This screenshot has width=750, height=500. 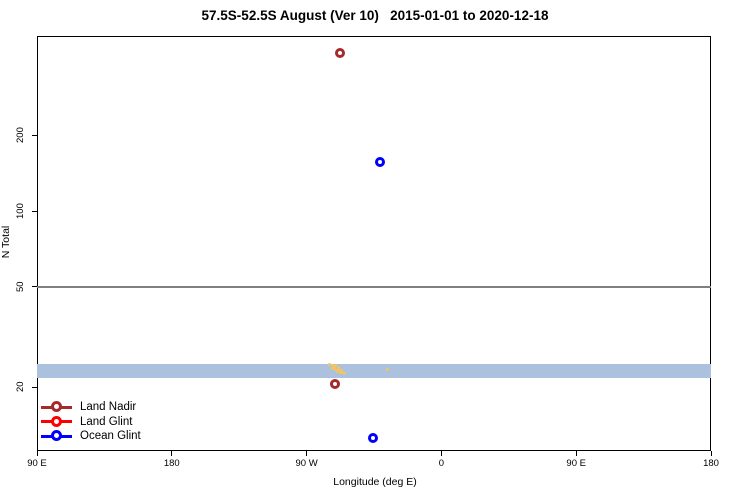 I want to click on y-axis-title: N Total, so click(x=6, y=242).